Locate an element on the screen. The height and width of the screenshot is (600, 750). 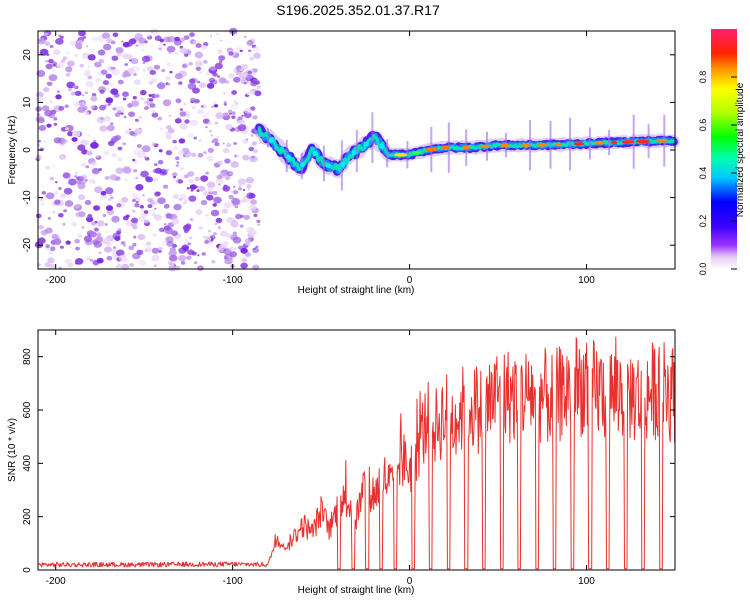
spectrogram-x-tick-label: -100 is located at coordinates (233, 280).